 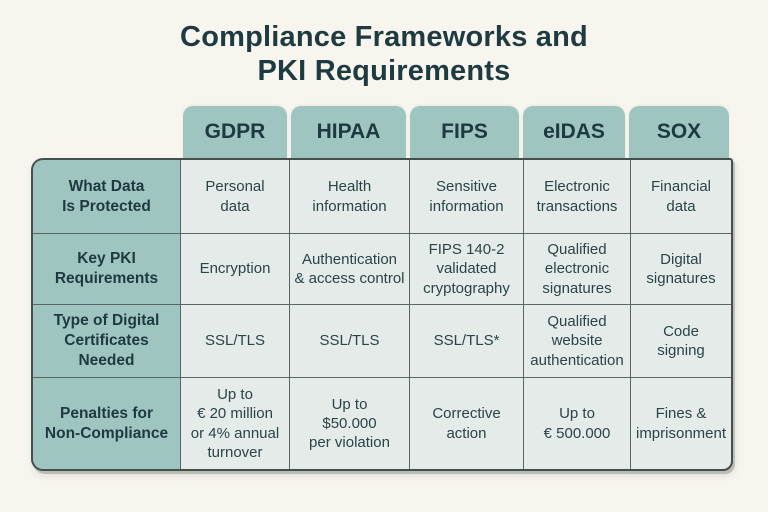 What do you see at coordinates (235, 132) in the screenshot?
I see `column-header-gdpr: GDPR` at bounding box center [235, 132].